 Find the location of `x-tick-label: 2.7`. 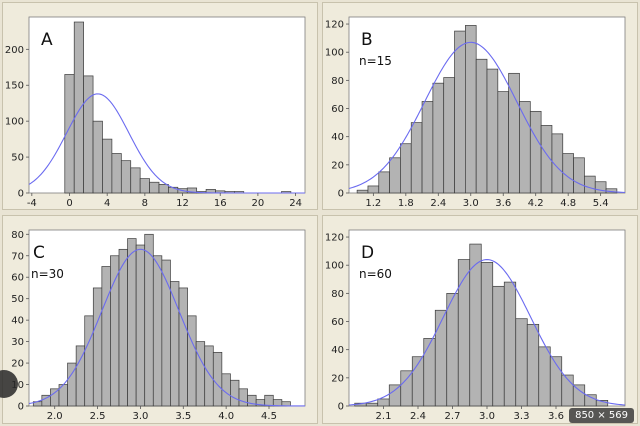

x-tick-label: 2.7 is located at coordinates (453, 416).